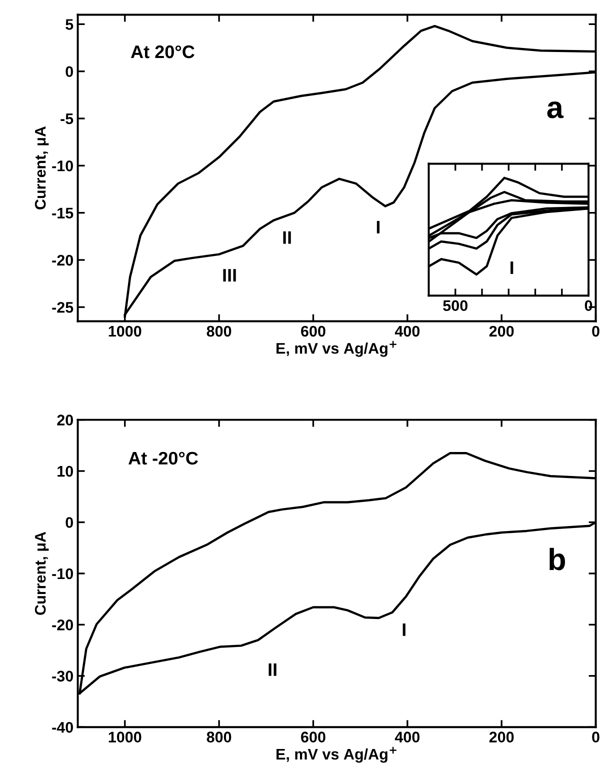 The image size is (603, 776). Describe the element at coordinates (65, 471) in the screenshot. I see `y-tick-label: 10` at that location.